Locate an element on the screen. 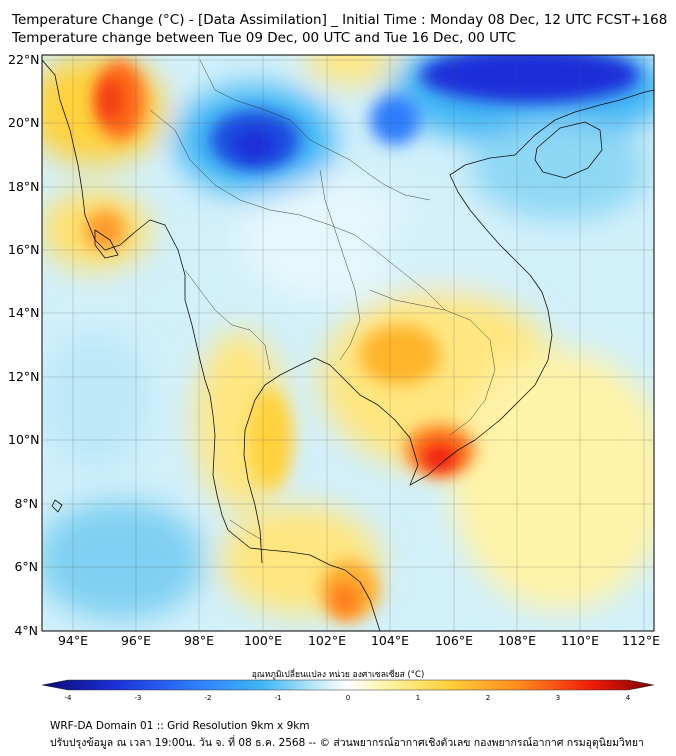  small-island is located at coordinates (57, 506).